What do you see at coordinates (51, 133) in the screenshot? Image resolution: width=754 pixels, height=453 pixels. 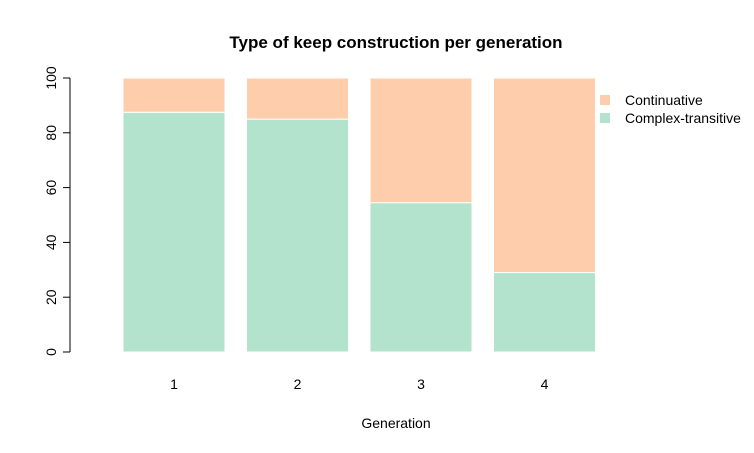 I see `y-tick-label: 80` at bounding box center [51, 133].